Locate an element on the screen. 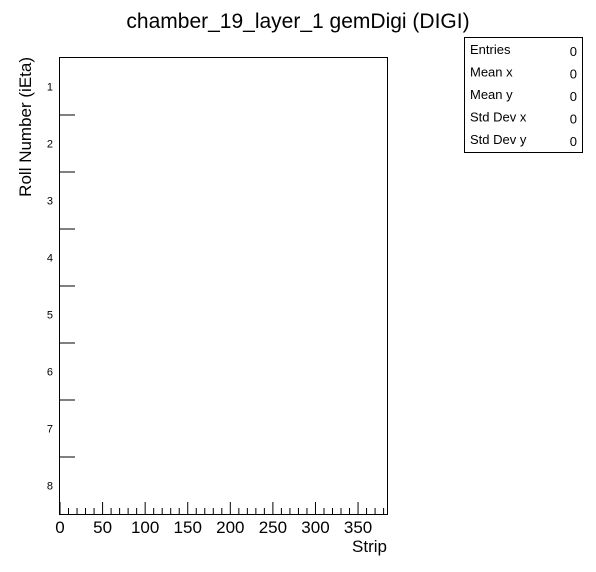 Image resolution: width=596 pixels, height=572 pixels. x-tick-label: 250 is located at coordinates (273, 527).